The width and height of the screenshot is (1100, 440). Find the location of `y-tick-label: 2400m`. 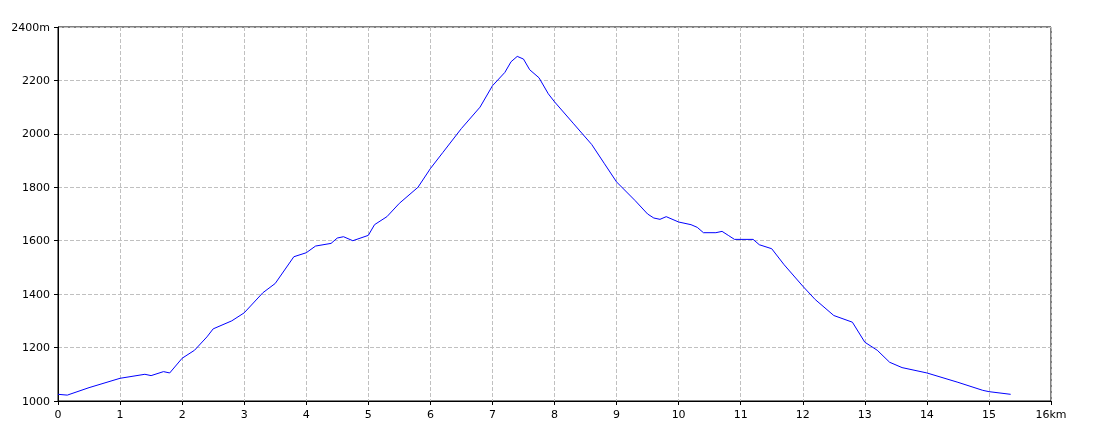

y-tick-label: 2400m is located at coordinates (30, 27).